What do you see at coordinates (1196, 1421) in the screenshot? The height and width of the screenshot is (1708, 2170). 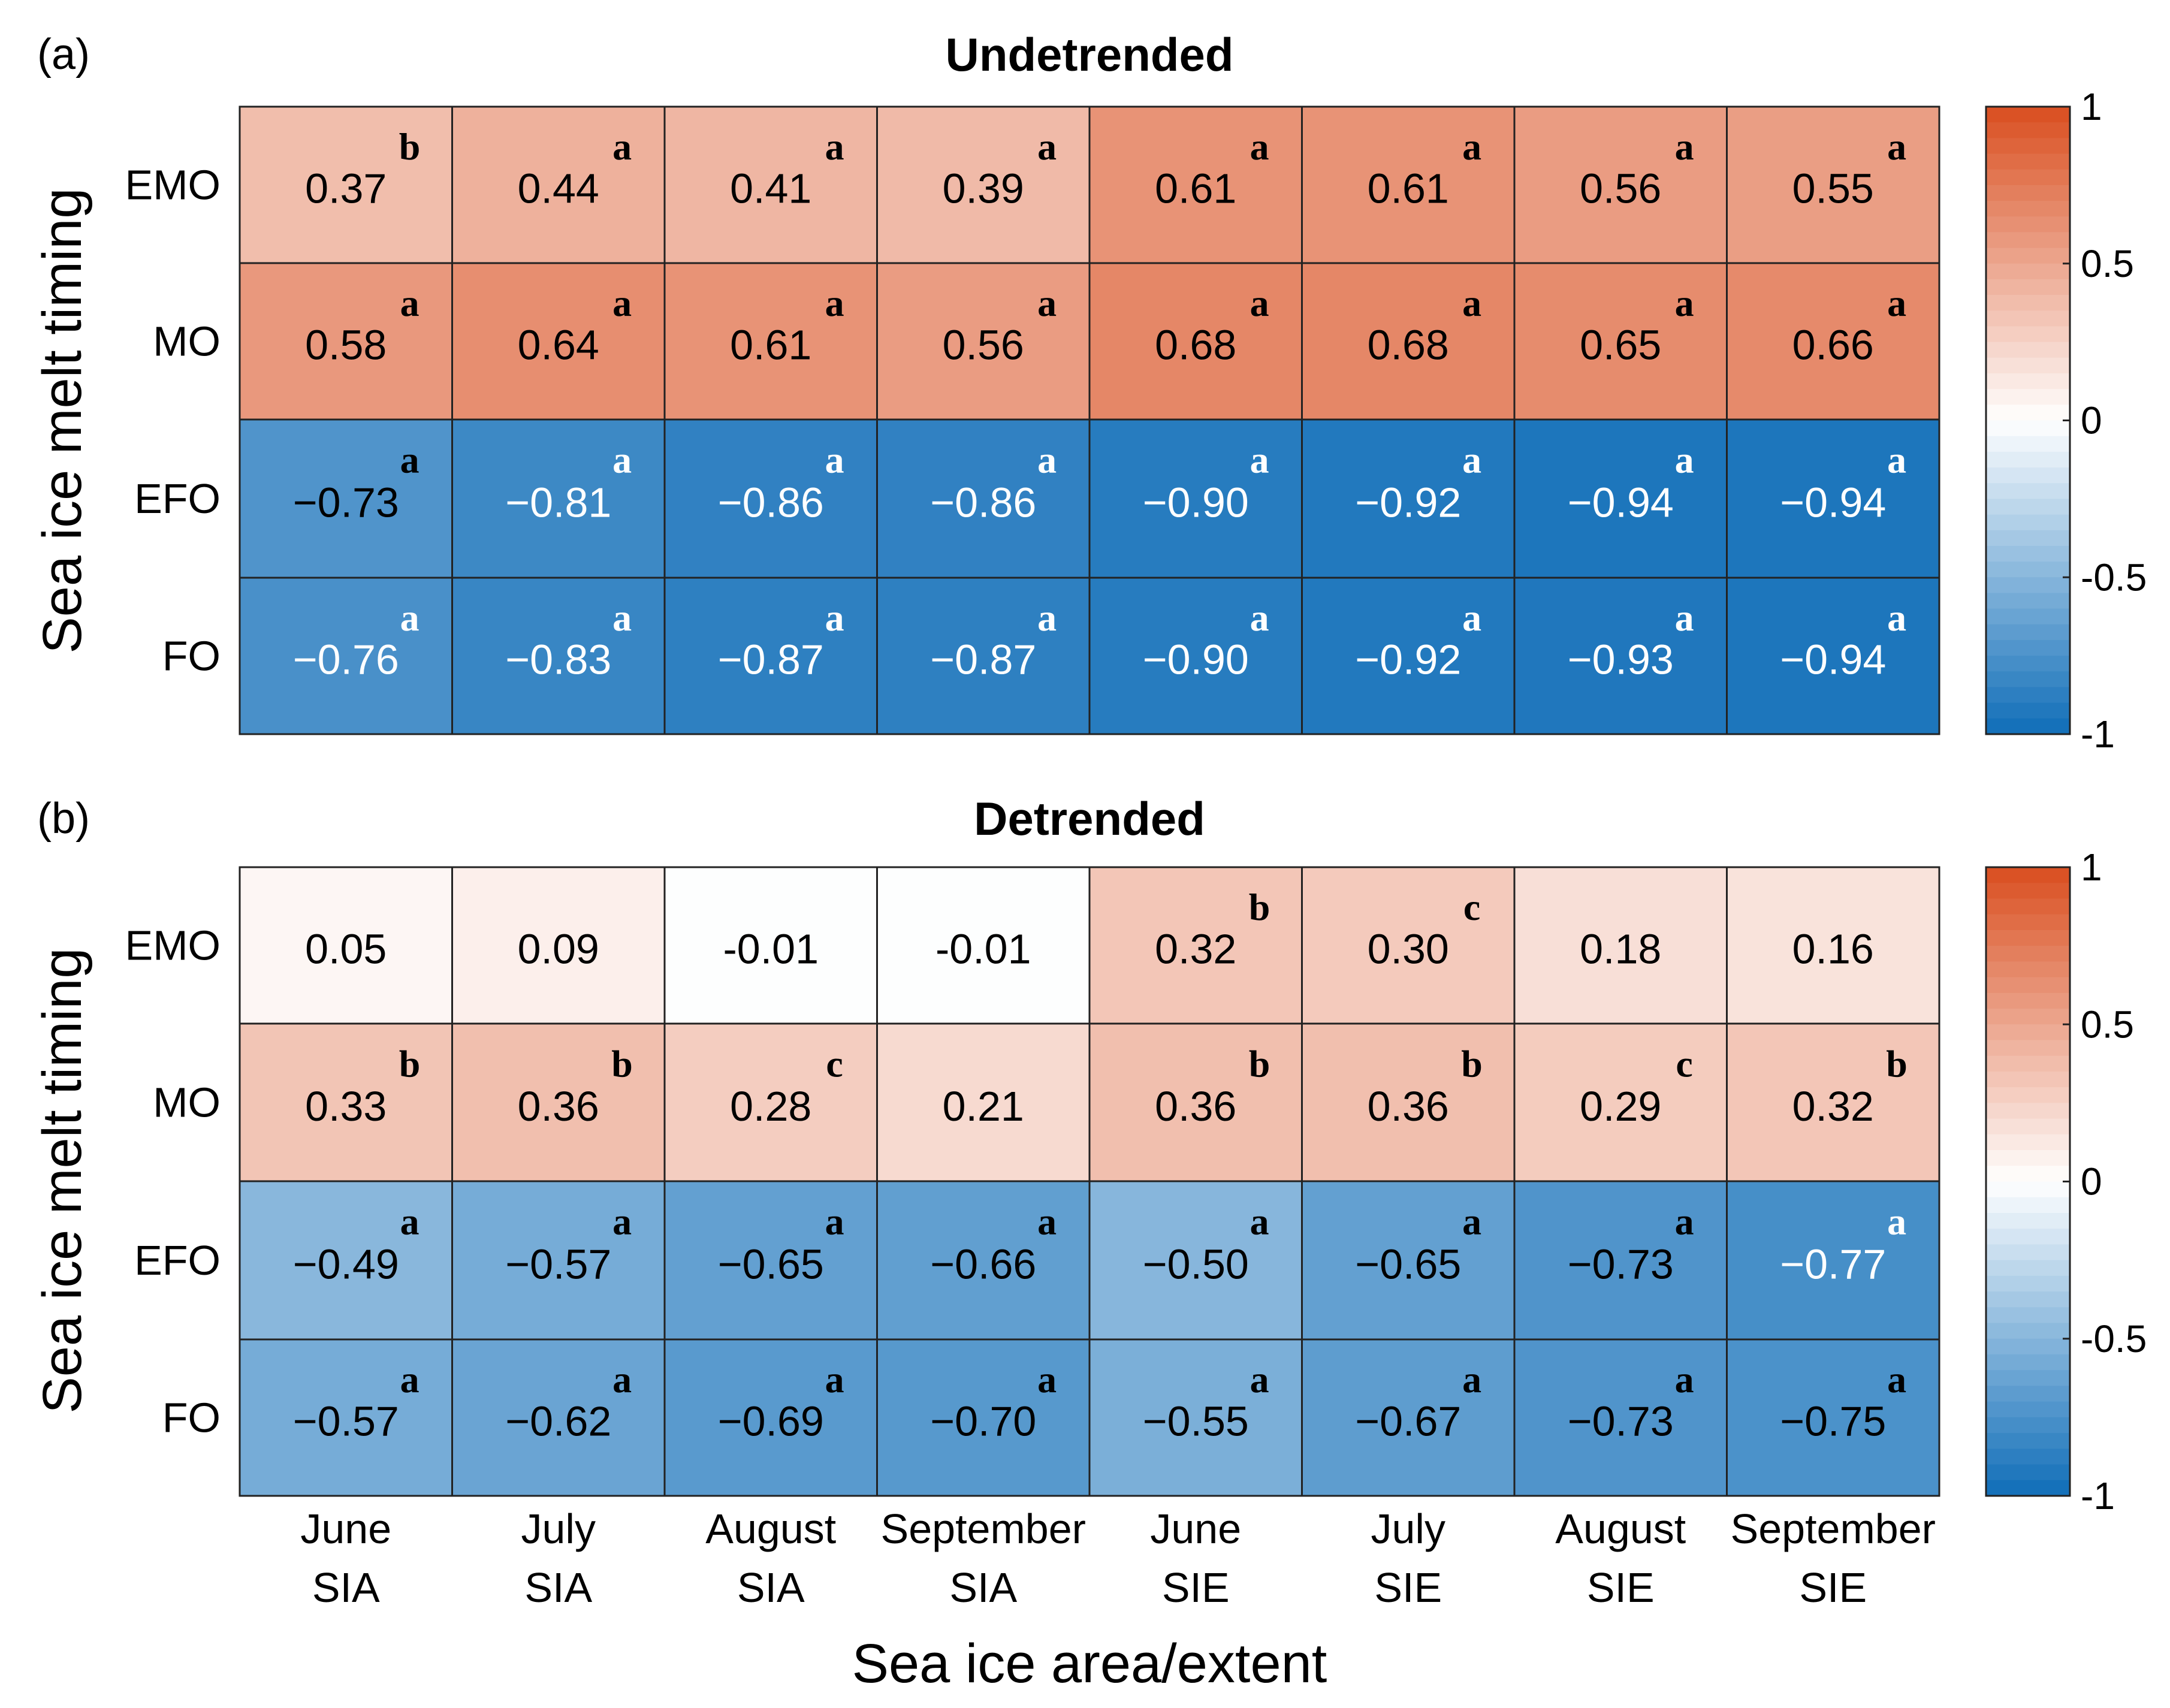 I see `cell-value-label: −0.55` at bounding box center [1196, 1421].